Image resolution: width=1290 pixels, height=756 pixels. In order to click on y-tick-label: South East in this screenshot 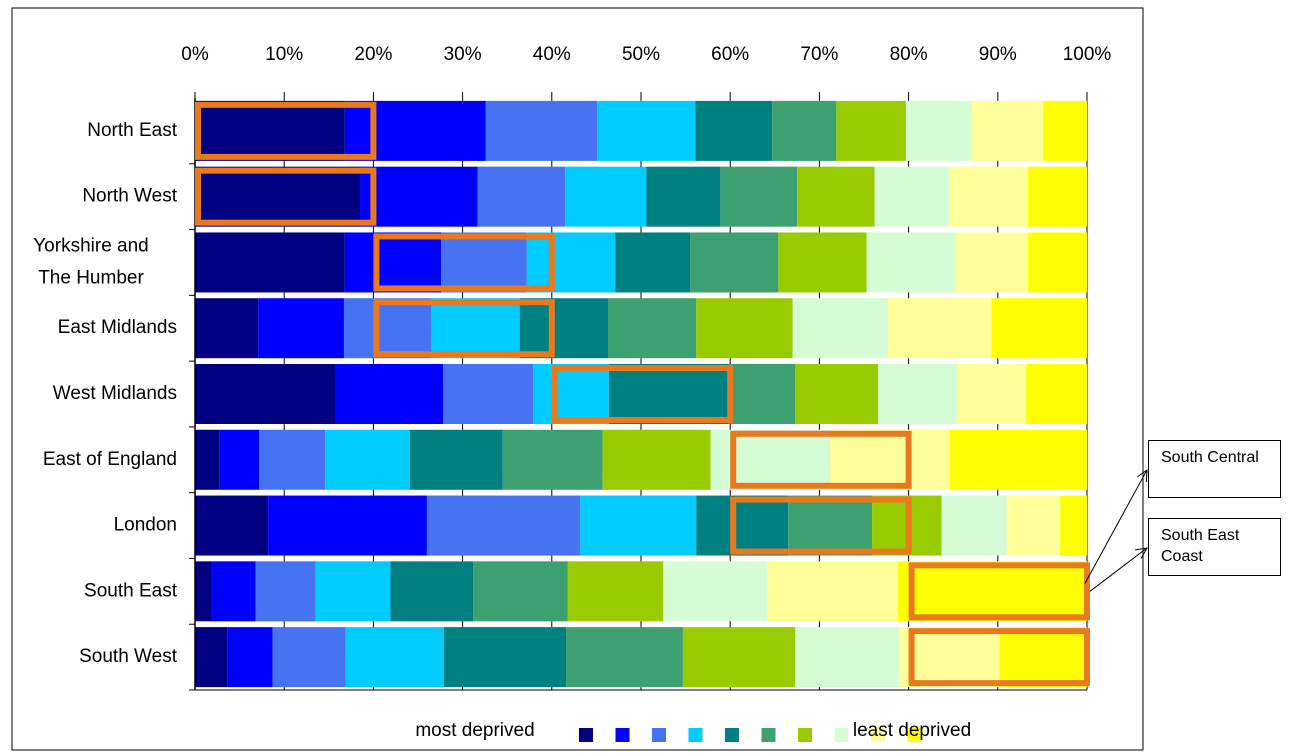, I will do `click(131, 590)`.